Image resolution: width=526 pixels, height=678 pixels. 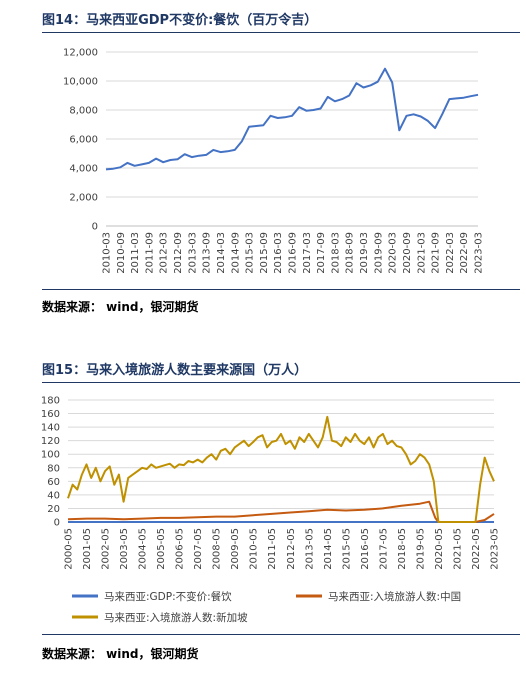 I want to click on x-tick-label: 2022-03, so click(x=450, y=253).